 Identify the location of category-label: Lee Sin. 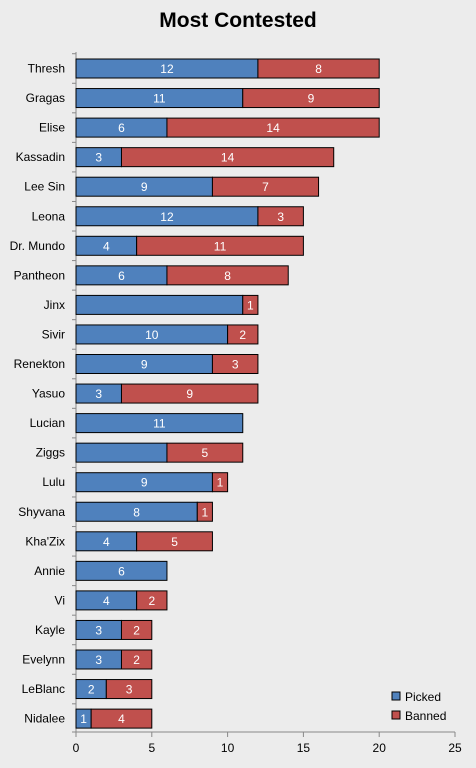
(44, 187).